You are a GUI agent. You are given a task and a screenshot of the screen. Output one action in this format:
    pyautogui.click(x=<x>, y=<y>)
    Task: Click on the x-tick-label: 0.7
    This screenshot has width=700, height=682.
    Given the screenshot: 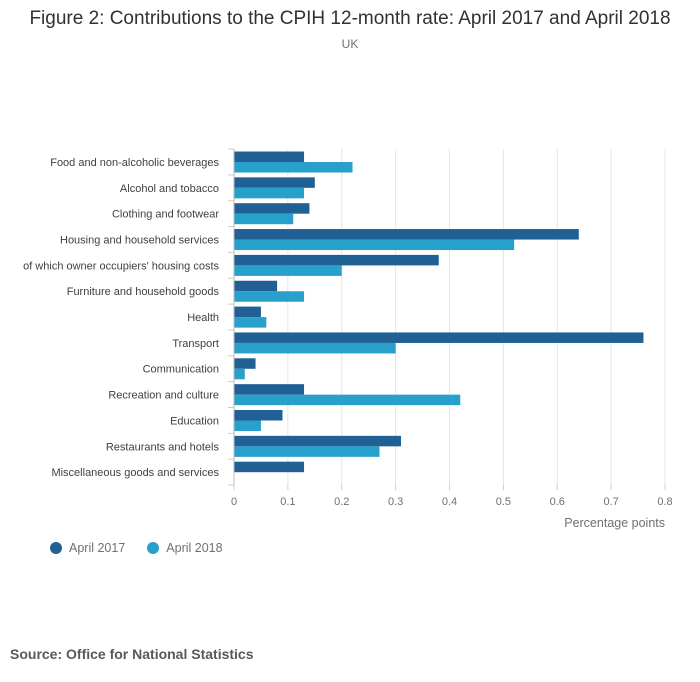 What is the action you would take?
    pyautogui.click(x=610, y=502)
    